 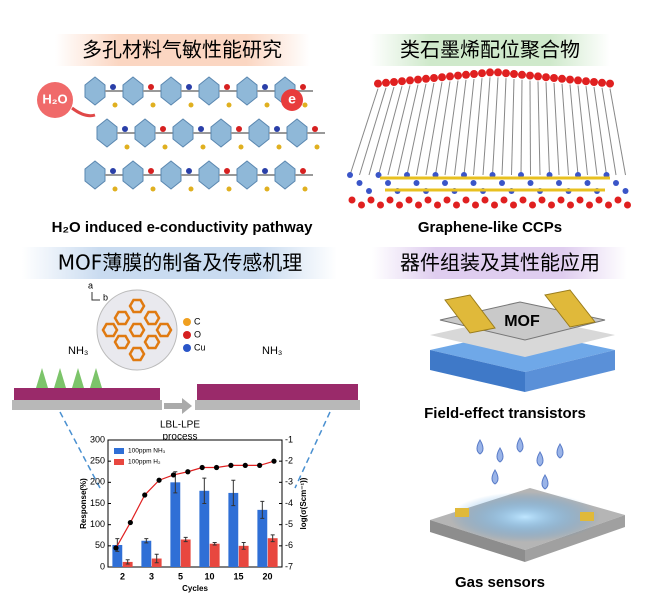 I want to click on sensor-glow, so click(x=525, y=517).